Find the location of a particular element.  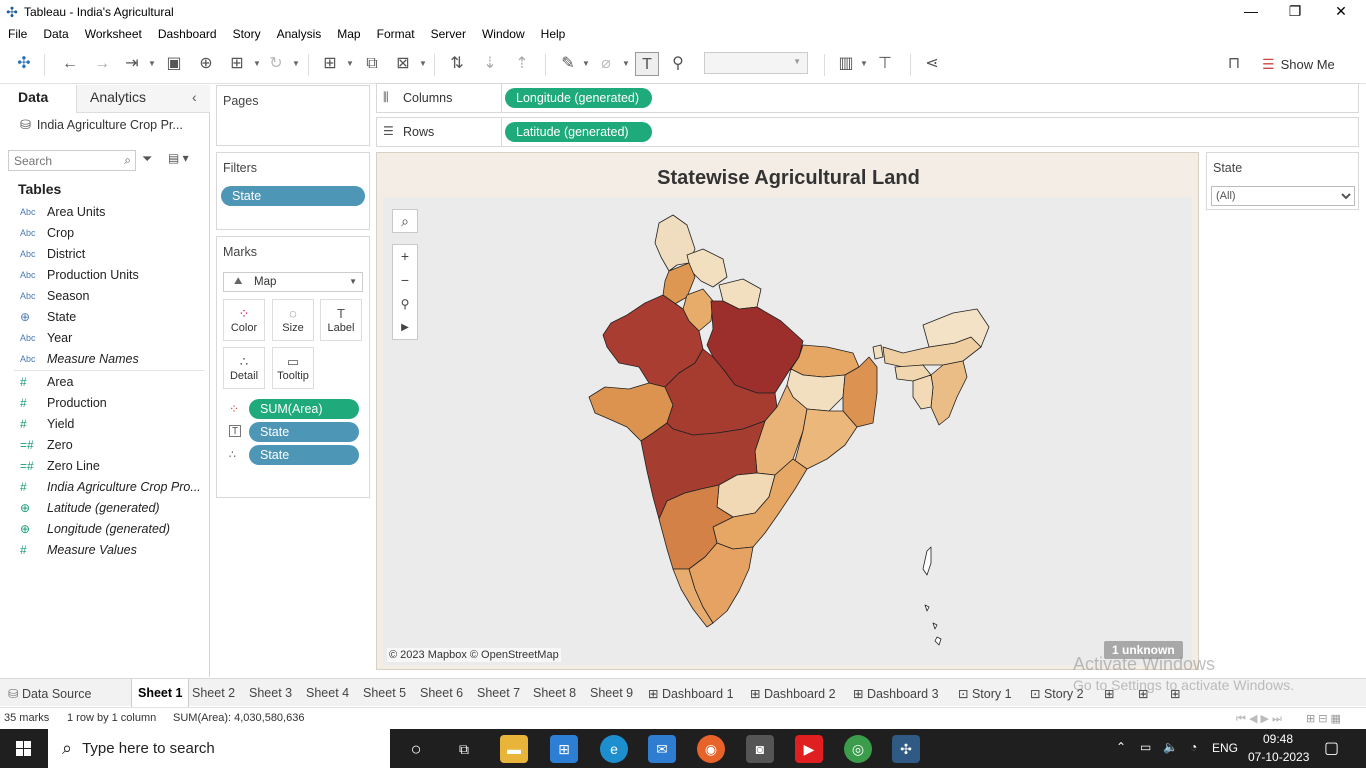

restore-button: ❐ is located at coordinates (1295, 11).